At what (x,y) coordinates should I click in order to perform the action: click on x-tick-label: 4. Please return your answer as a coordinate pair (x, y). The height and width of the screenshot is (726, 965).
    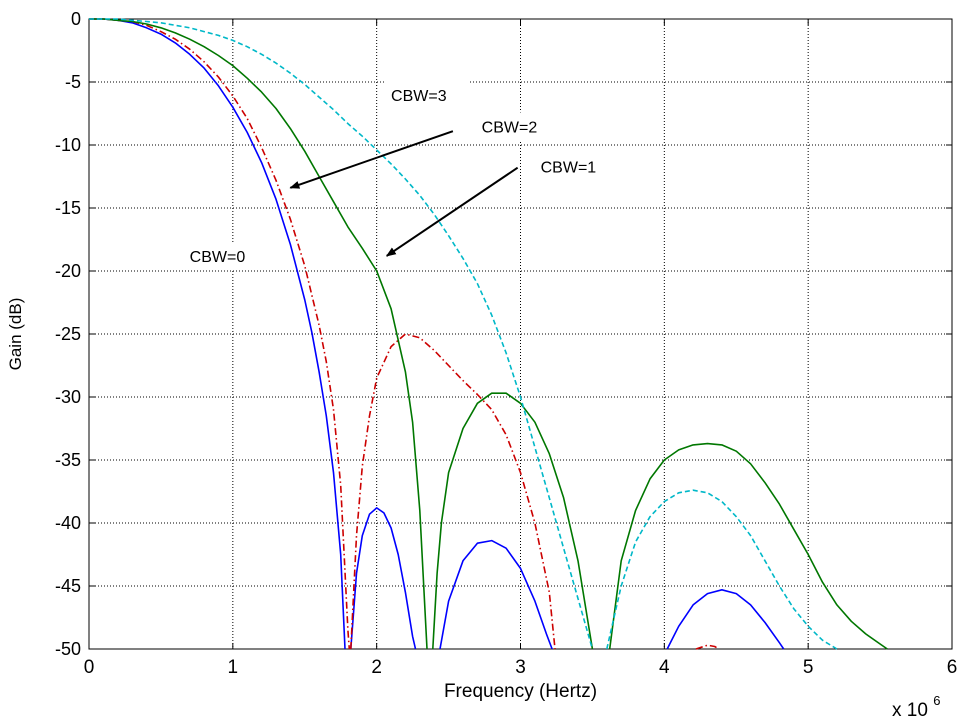
    Looking at the image, I should click on (664, 667).